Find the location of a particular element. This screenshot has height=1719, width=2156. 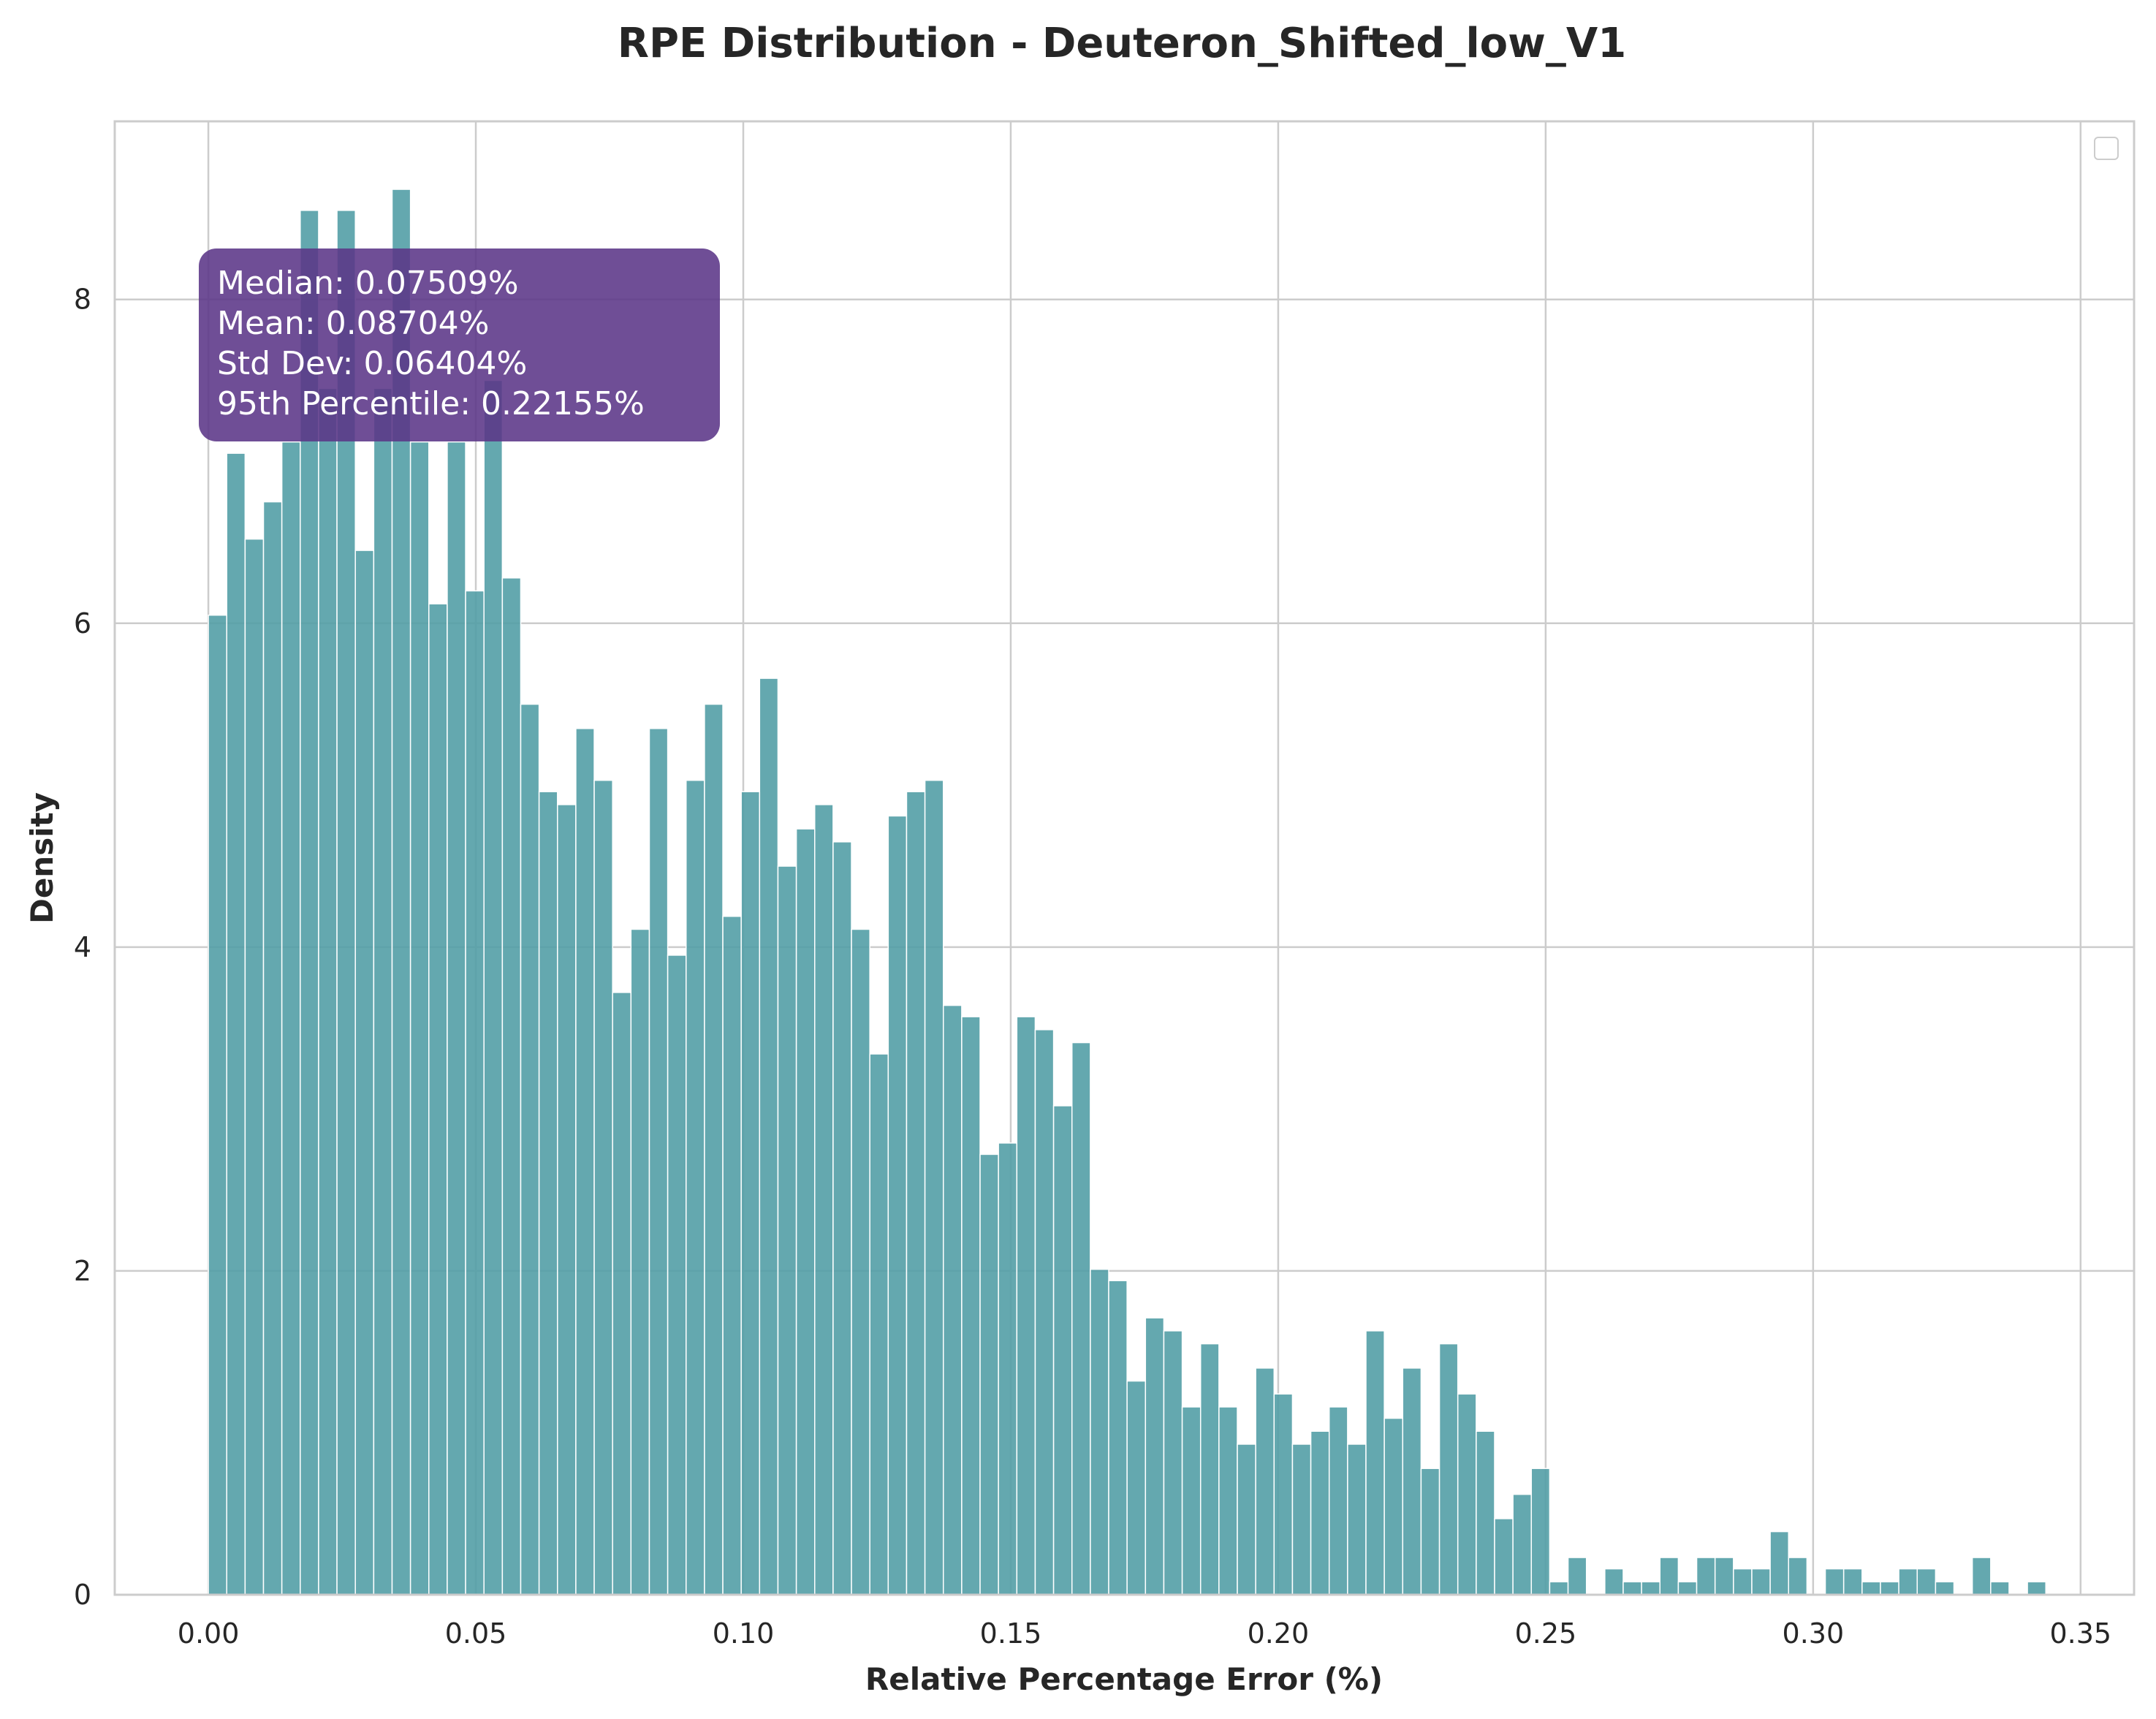

y-tick-label: 4 is located at coordinates (82, 947).